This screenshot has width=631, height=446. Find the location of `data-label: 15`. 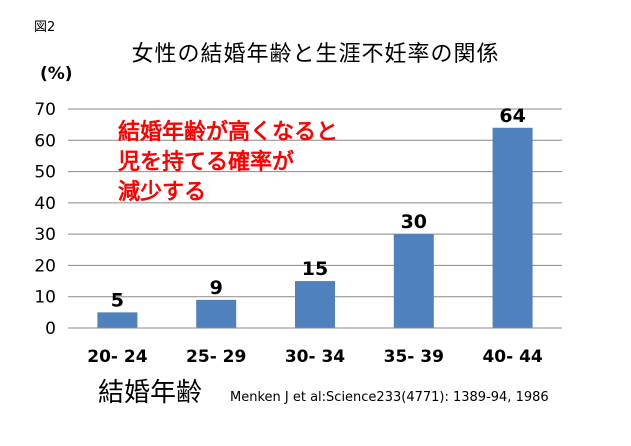

data-label: 15 is located at coordinates (315, 269).